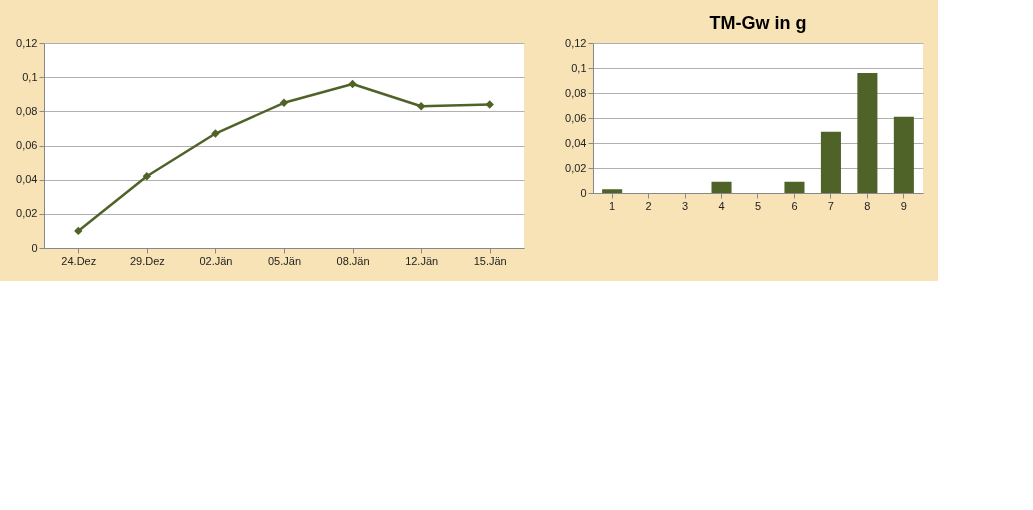 This screenshot has width=1033, height=510. What do you see at coordinates (721, 205) in the screenshot?
I see `x-tick-label: 4` at bounding box center [721, 205].